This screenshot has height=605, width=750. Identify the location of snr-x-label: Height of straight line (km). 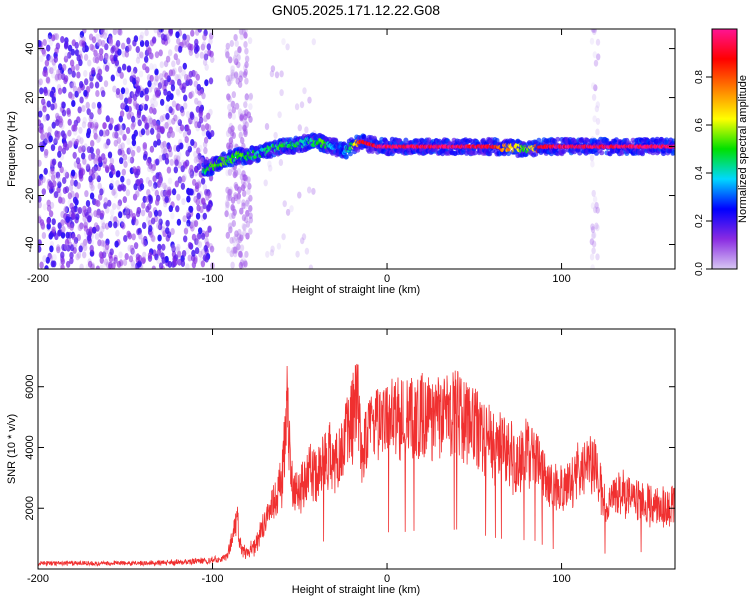
(356, 590).